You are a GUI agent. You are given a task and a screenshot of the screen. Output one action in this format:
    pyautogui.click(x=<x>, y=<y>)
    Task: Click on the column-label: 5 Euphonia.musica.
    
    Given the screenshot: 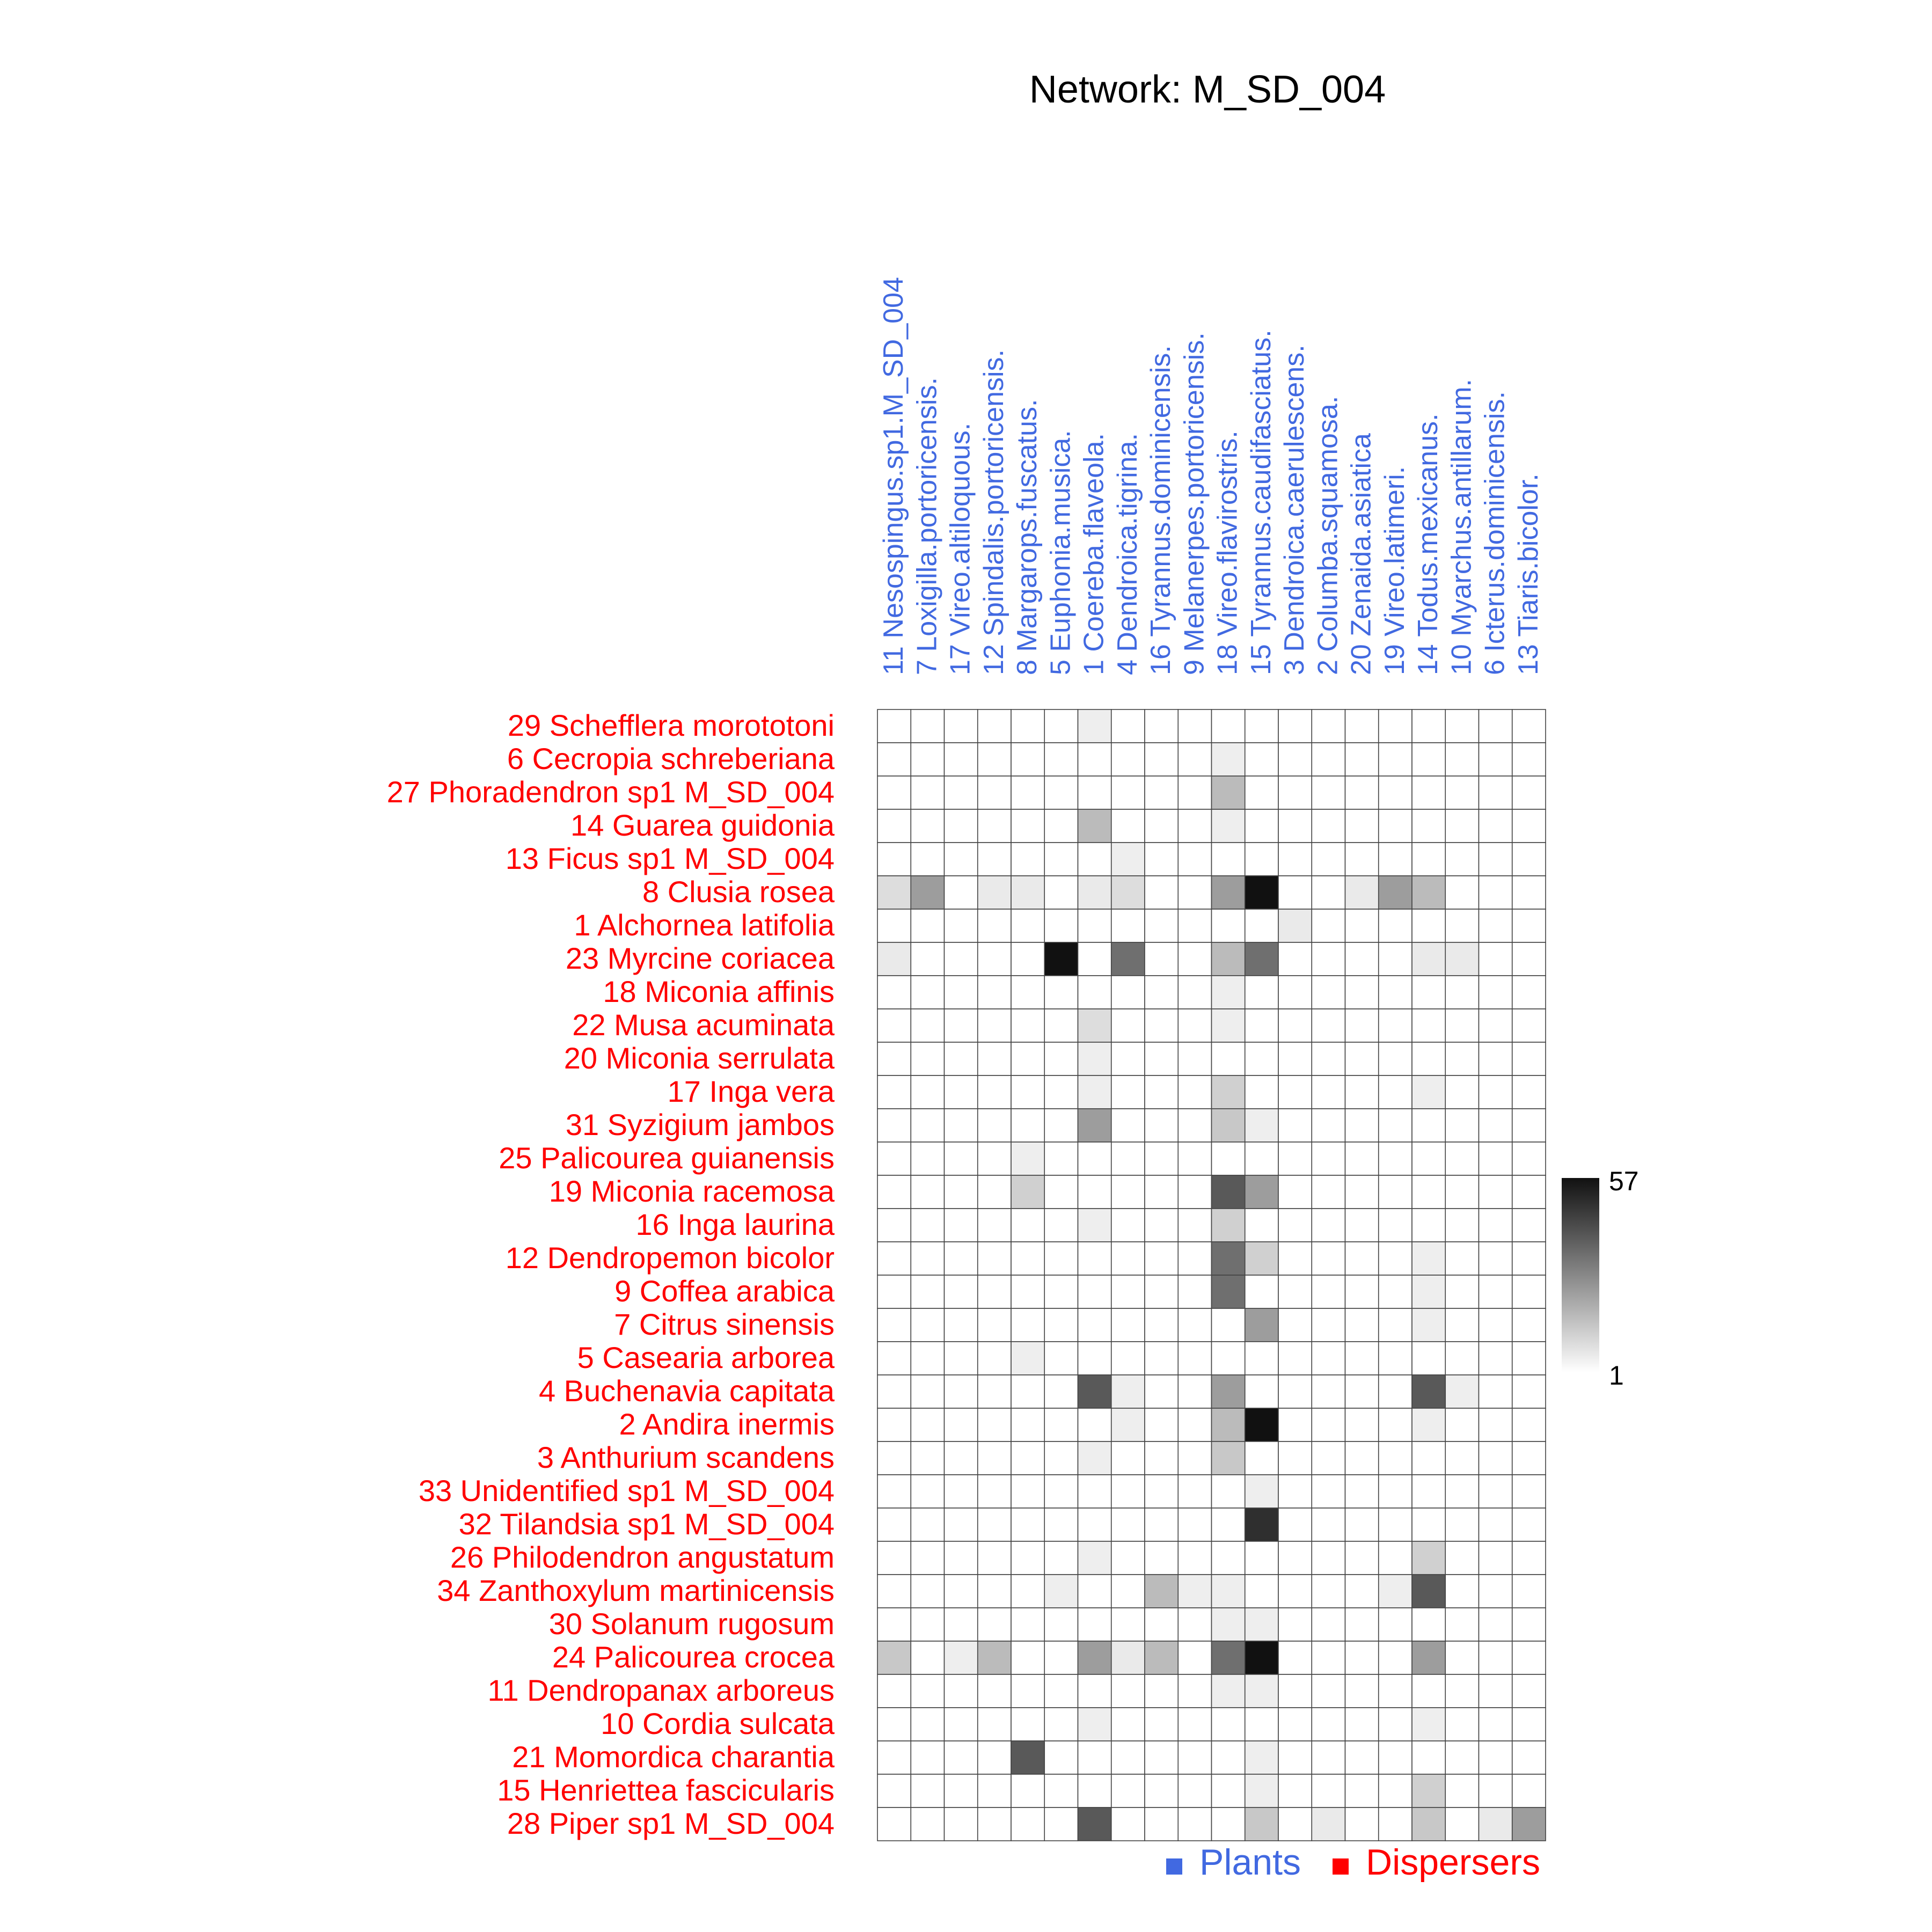 What is the action you would take?
    pyautogui.click(x=1060, y=552)
    